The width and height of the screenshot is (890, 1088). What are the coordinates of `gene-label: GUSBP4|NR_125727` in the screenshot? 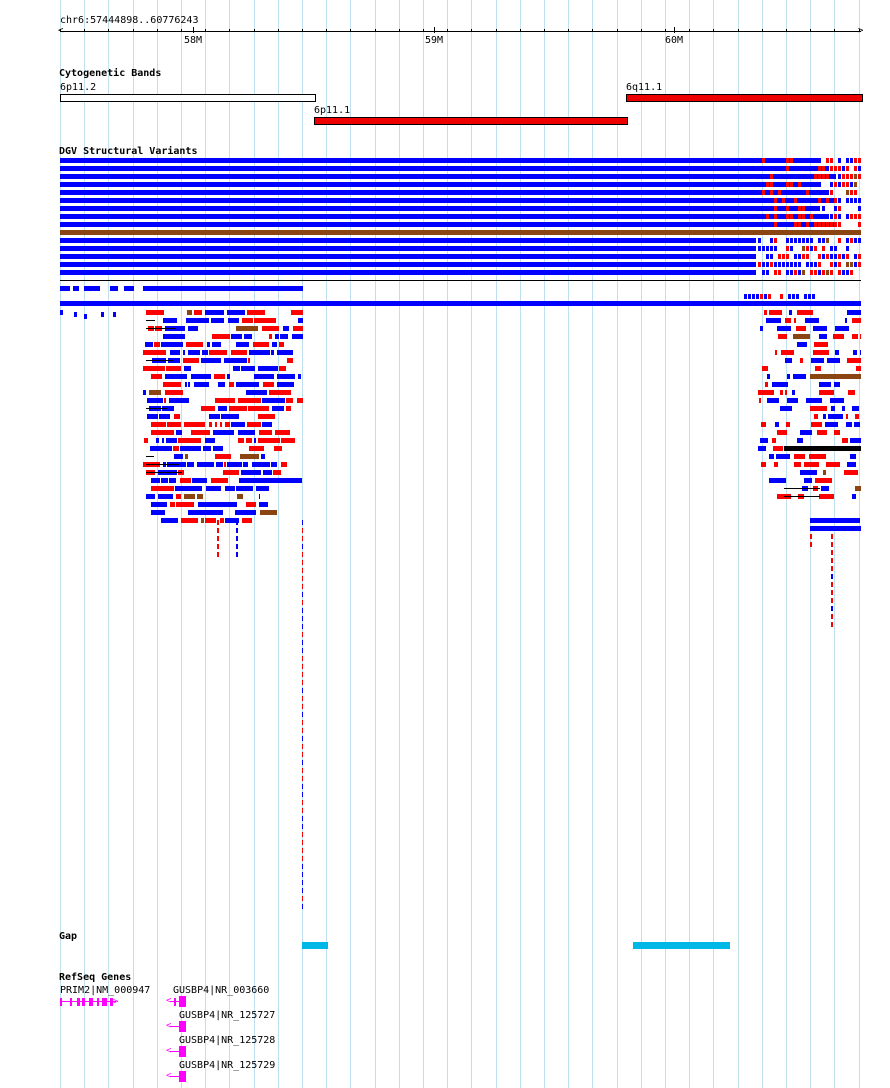 It's located at (227, 1015).